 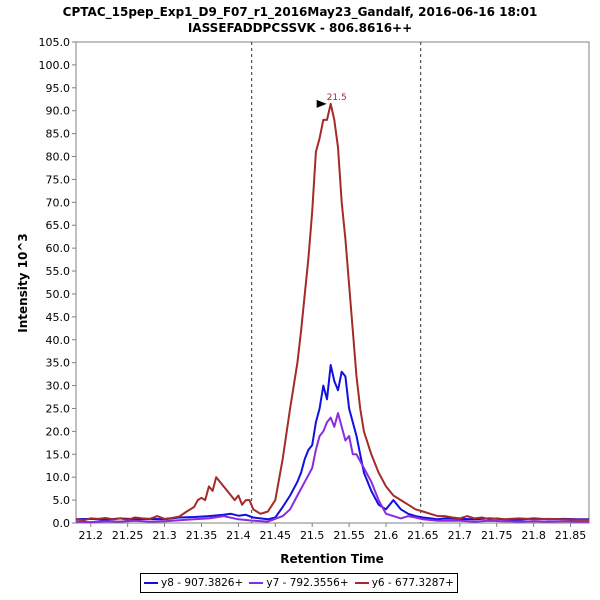 I want to click on x-tick-label: 21.55, so click(x=349, y=535).